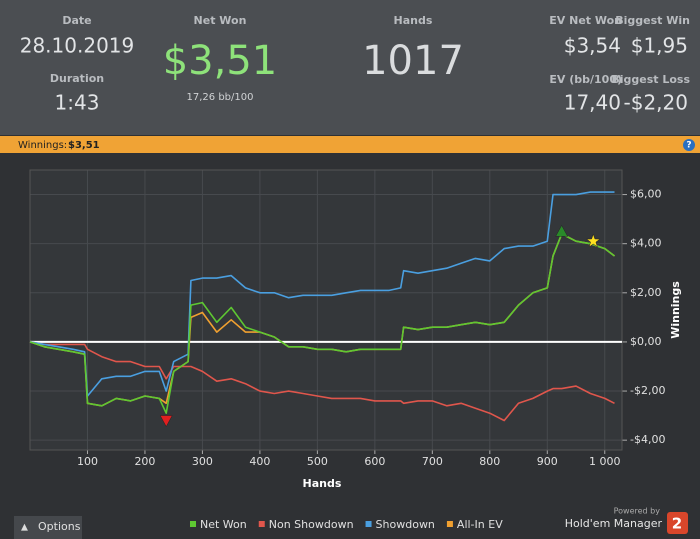  I want to click on brand-logo, so click(677, 523).